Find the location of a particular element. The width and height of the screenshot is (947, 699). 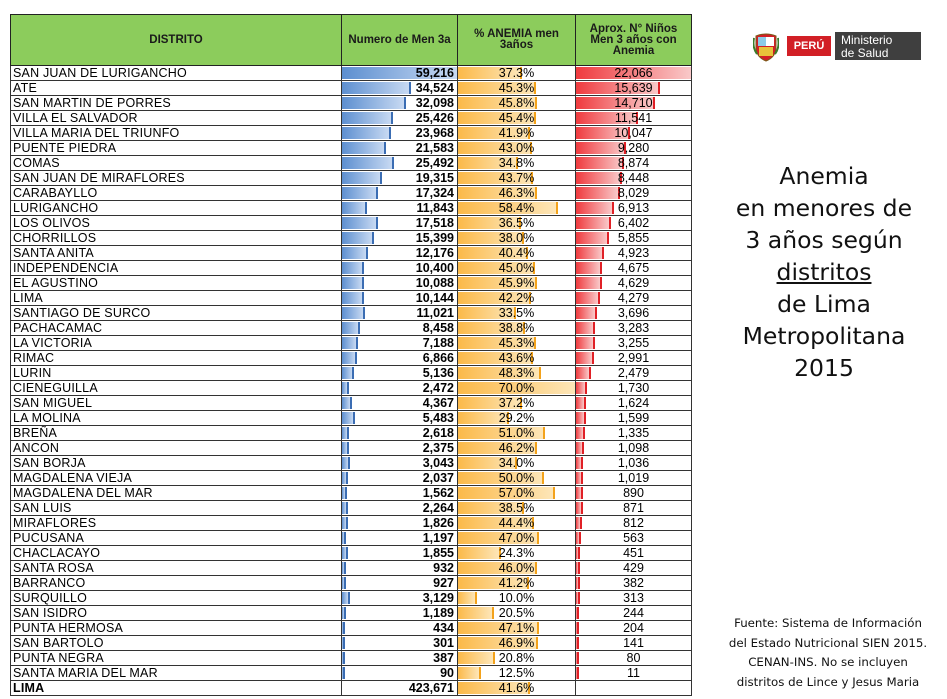

cell-anemia-pct-text: 43.7% is located at coordinates (516, 177).